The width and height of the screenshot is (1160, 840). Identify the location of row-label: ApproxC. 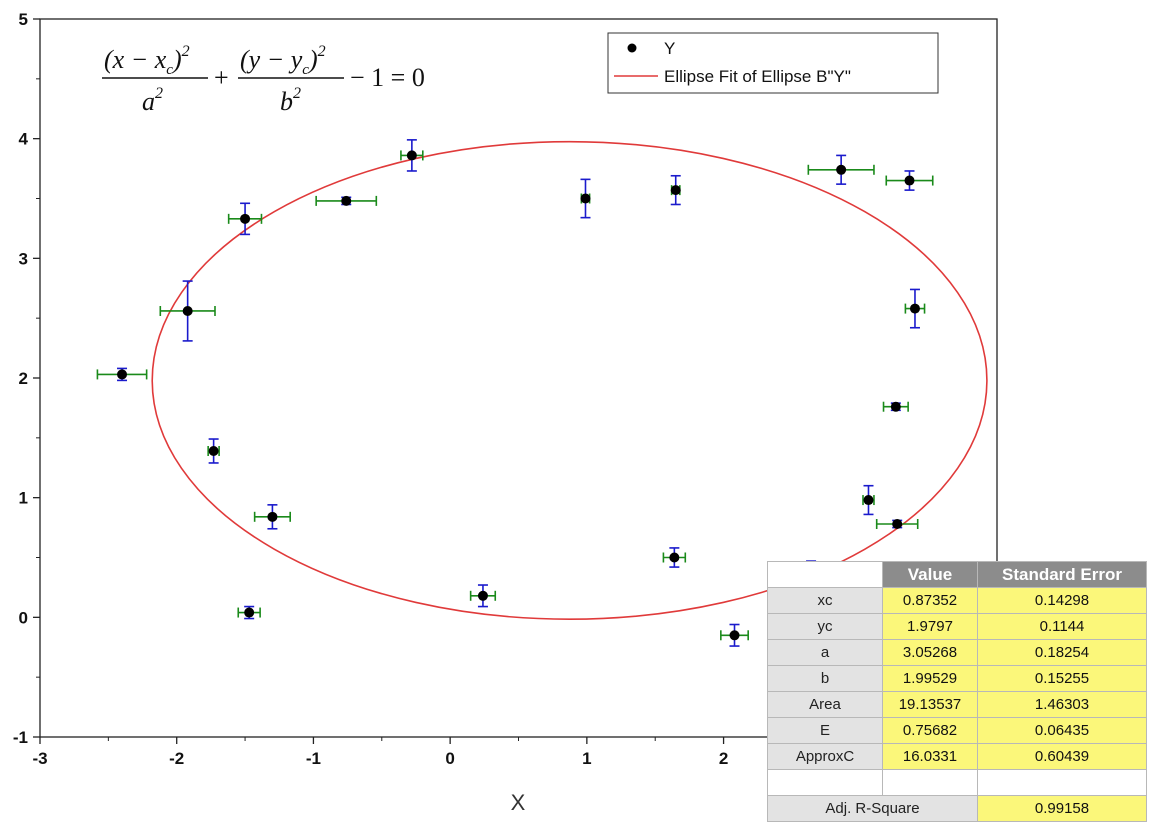
(825, 756).